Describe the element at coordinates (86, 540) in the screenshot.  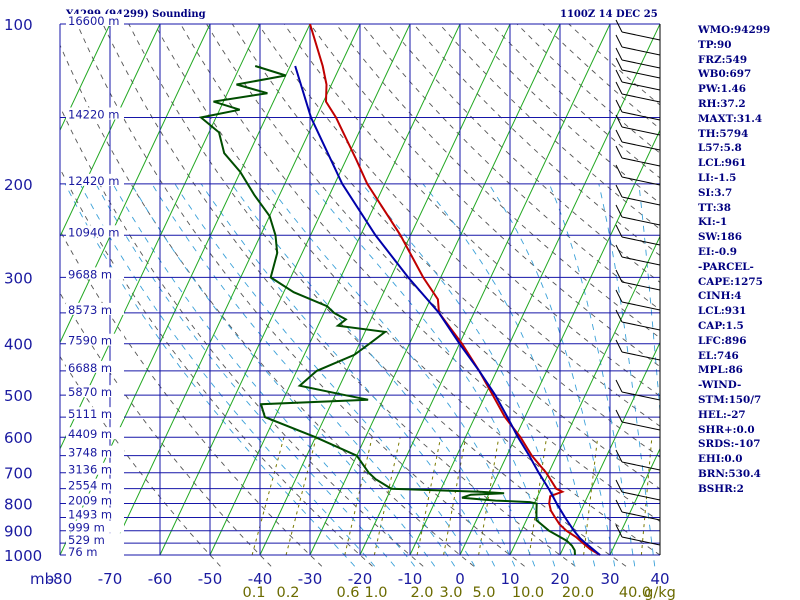
I see `height-label: 529 m` at that location.